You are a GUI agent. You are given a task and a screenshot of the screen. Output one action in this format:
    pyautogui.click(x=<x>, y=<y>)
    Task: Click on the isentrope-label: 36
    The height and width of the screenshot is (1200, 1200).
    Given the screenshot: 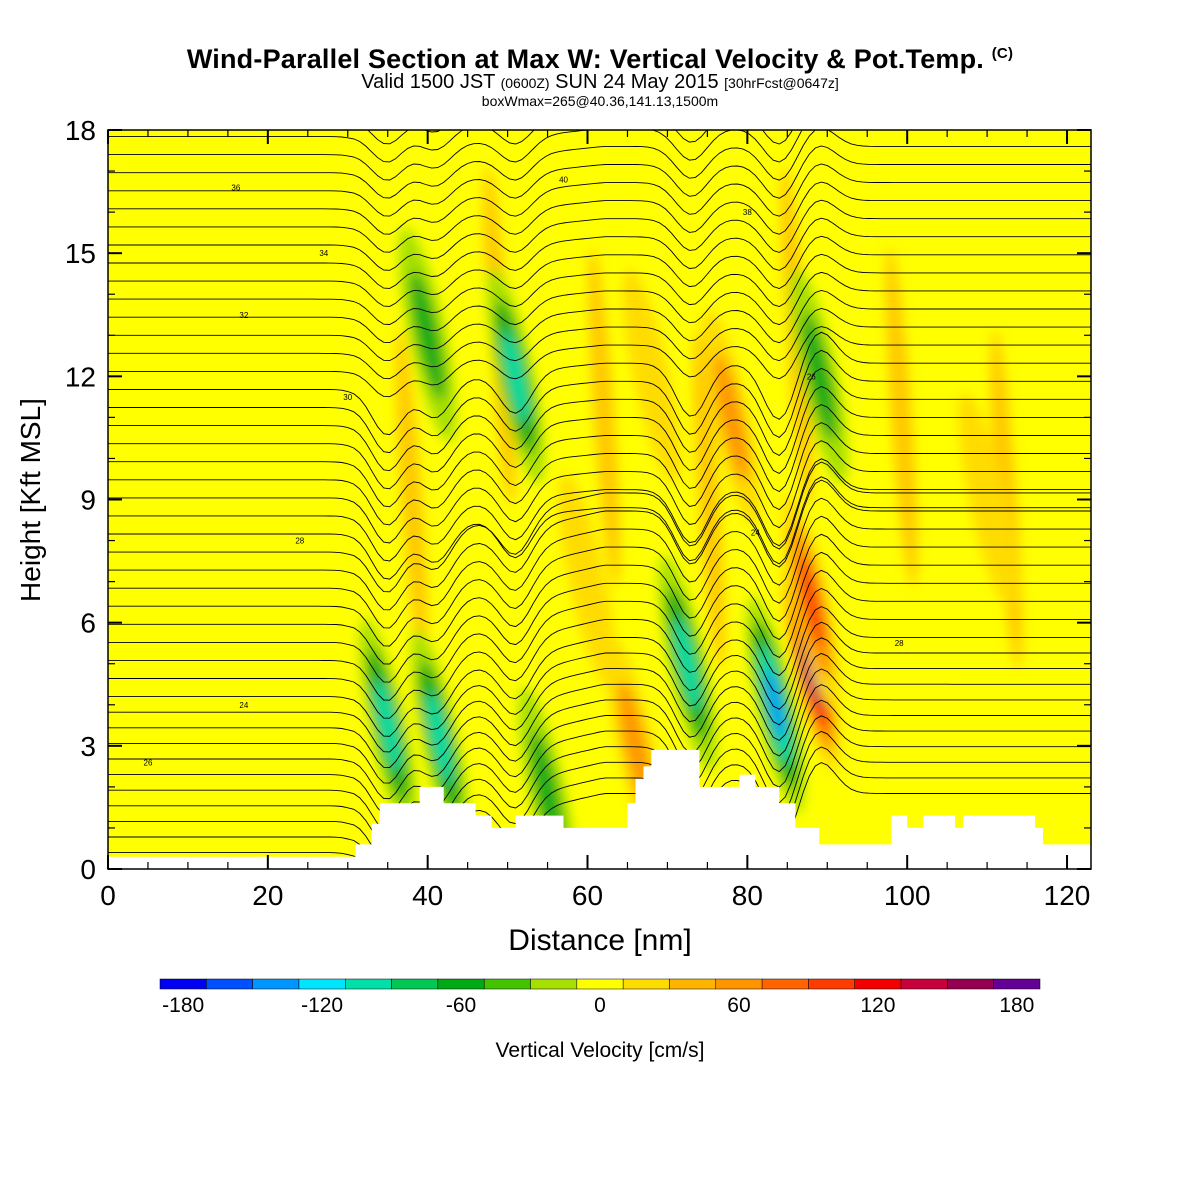 What is the action you would take?
    pyautogui.click(x=235, y=187)
    